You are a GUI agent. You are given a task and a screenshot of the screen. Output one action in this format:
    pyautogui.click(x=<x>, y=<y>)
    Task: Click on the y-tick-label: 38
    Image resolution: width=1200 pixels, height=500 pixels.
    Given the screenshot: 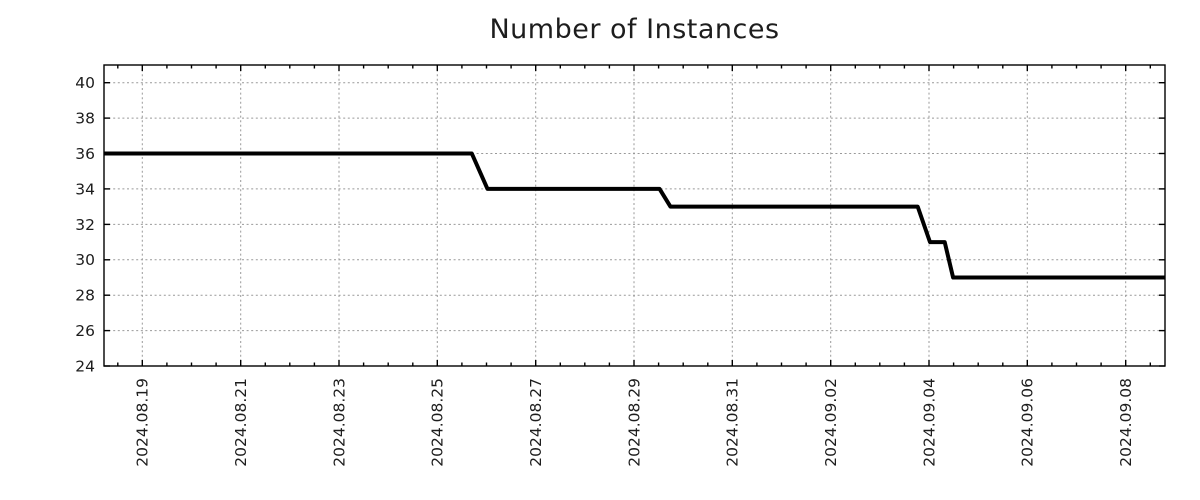 What is the action you would take?
    pyautogui.click(x=85, y=119)
    